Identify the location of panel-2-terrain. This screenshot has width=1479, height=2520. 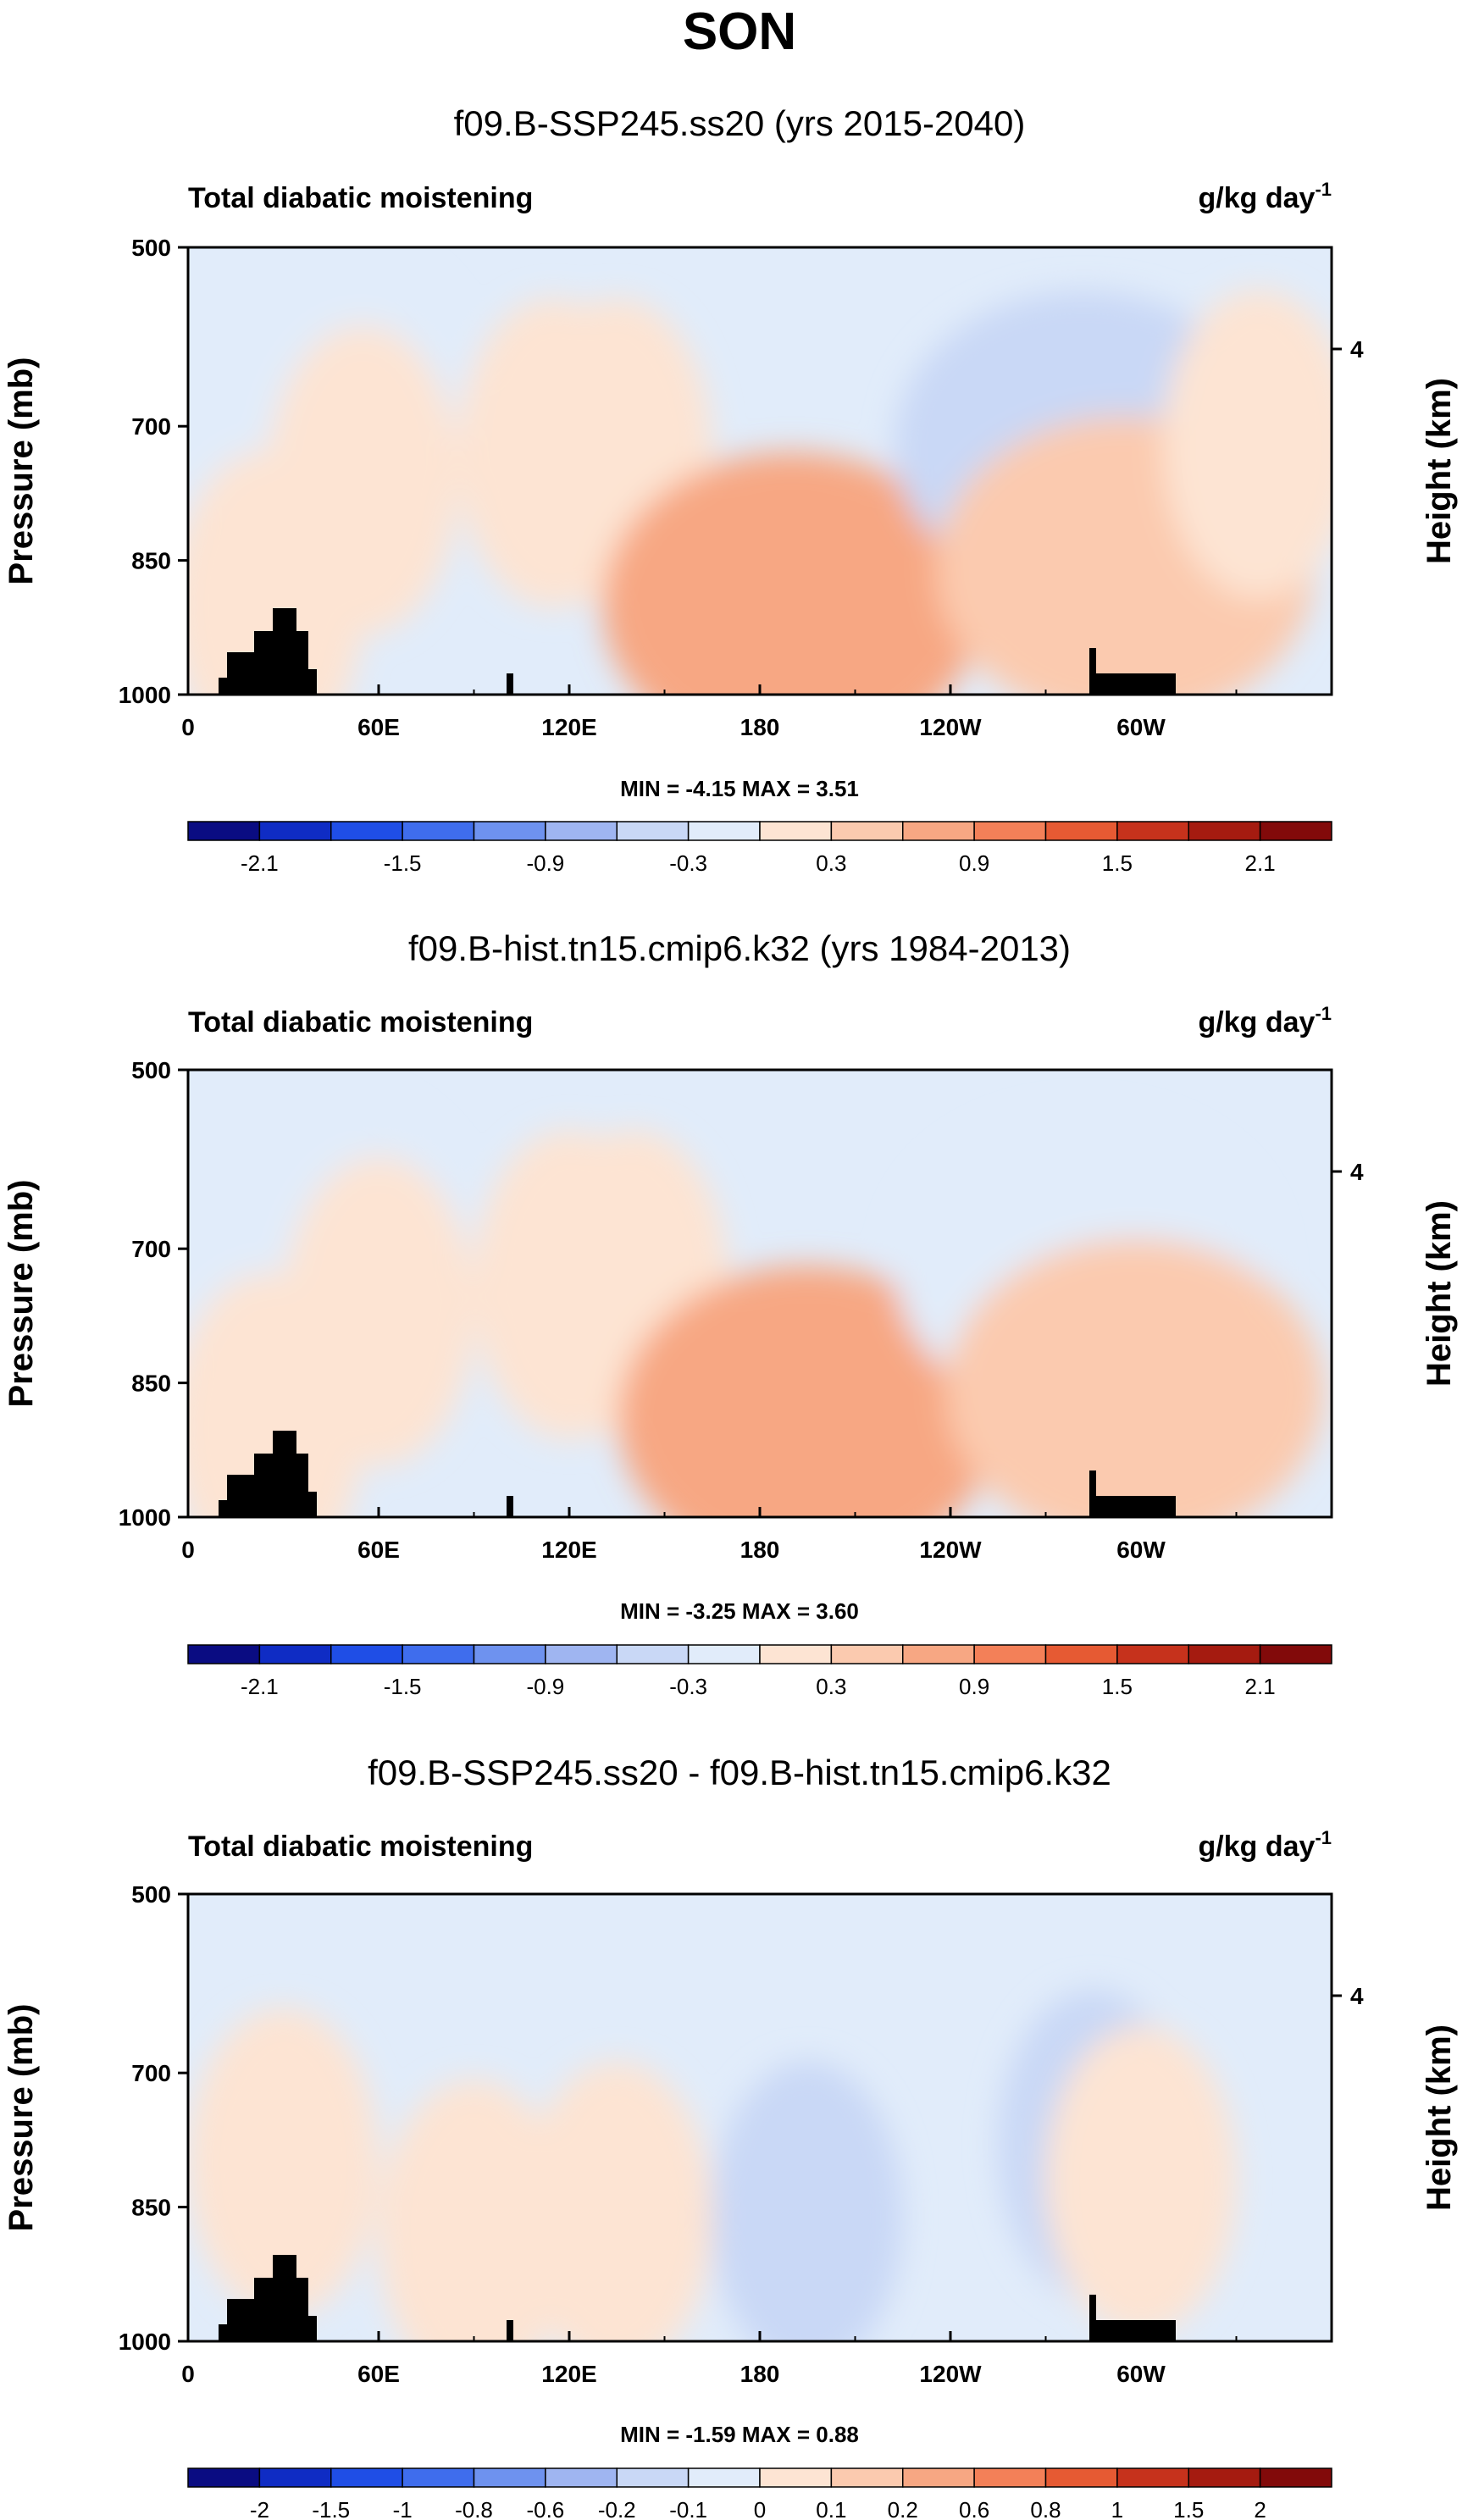
(697, 1474).